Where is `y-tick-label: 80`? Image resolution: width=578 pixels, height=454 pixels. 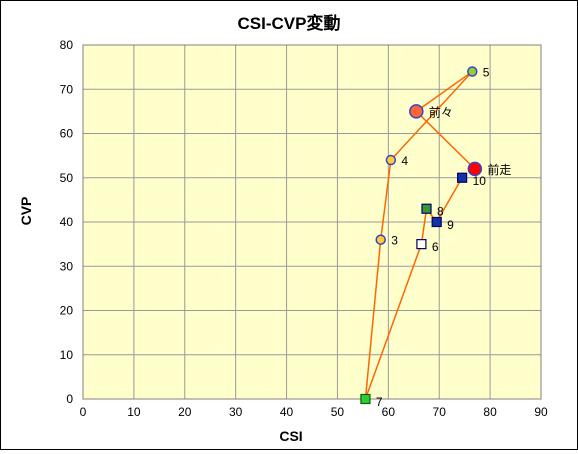
y-tick-label: 80 is located at coordinates (67, 45).